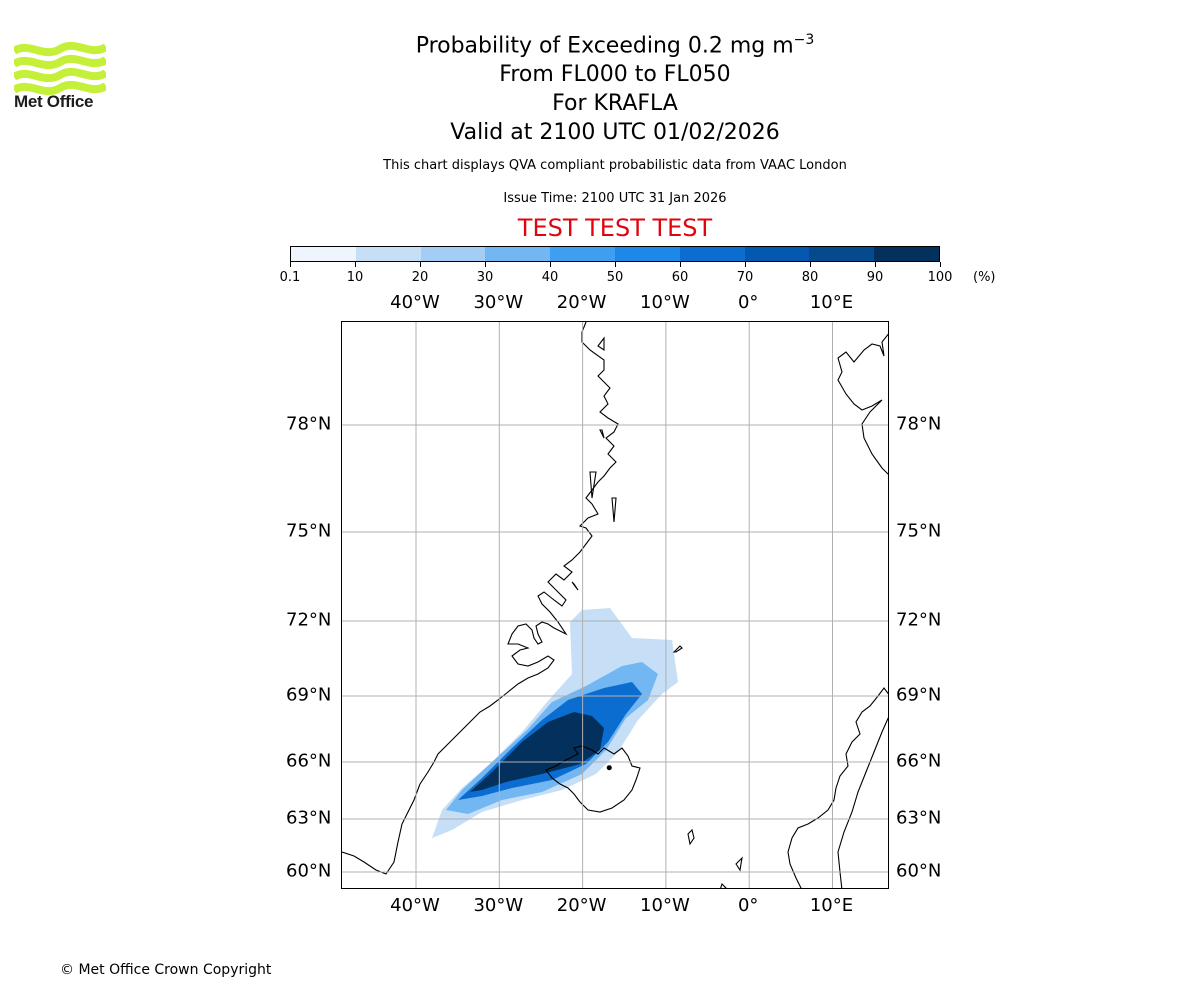  What do you see at coordinates (609, 768) in the screenshot?
I see `volcano-marker` at bounding box center [609, 768].